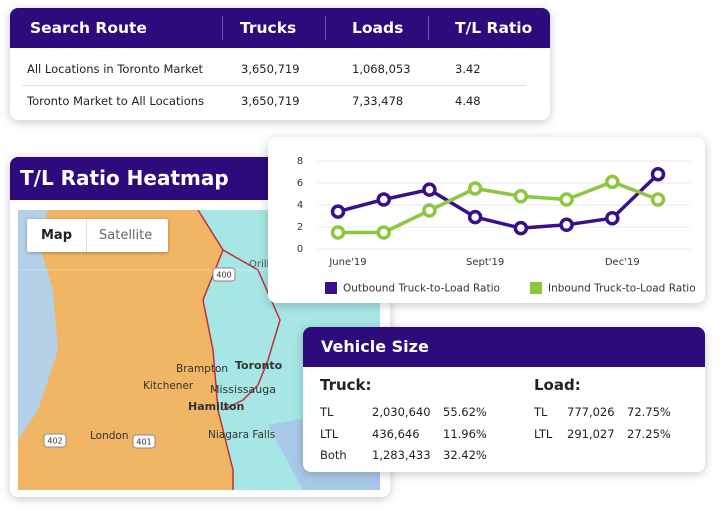  Describe the element at coordinates (381, 69) in the screenshot. I see `table-cell: 1,068,053` at that location.